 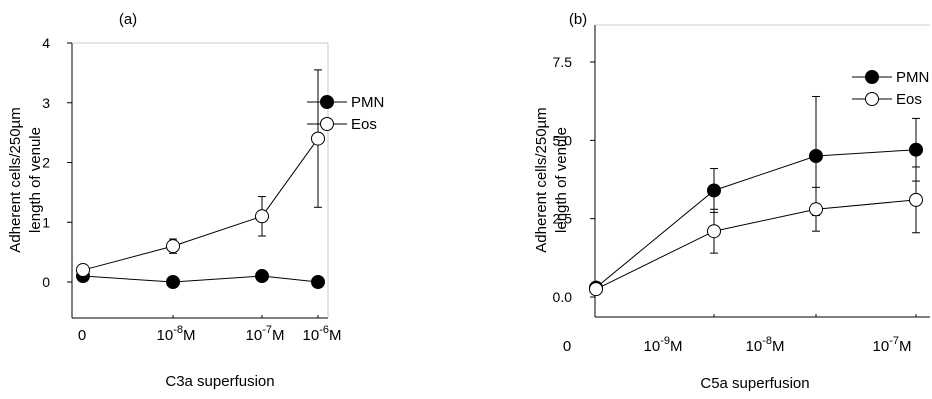 What do you see at coordinates (754, 383) in the screenshot?
I see `x-axis-title: C5a superfusion` at bounding box center [754, 383].